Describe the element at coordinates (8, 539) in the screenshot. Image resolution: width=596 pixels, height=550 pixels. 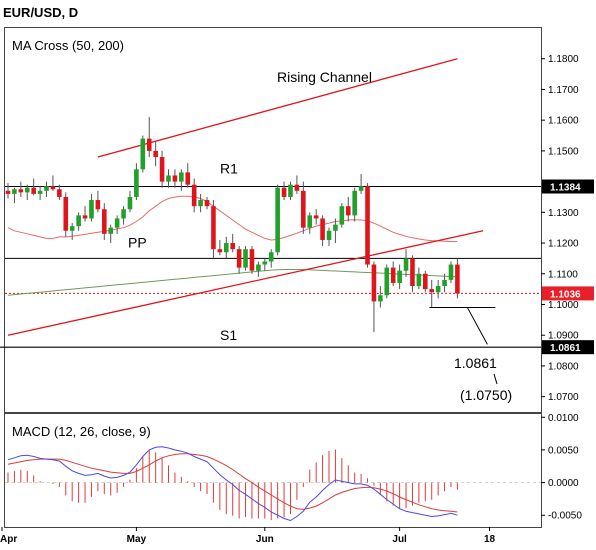
I see `time-tick-label: Apr` at that location.